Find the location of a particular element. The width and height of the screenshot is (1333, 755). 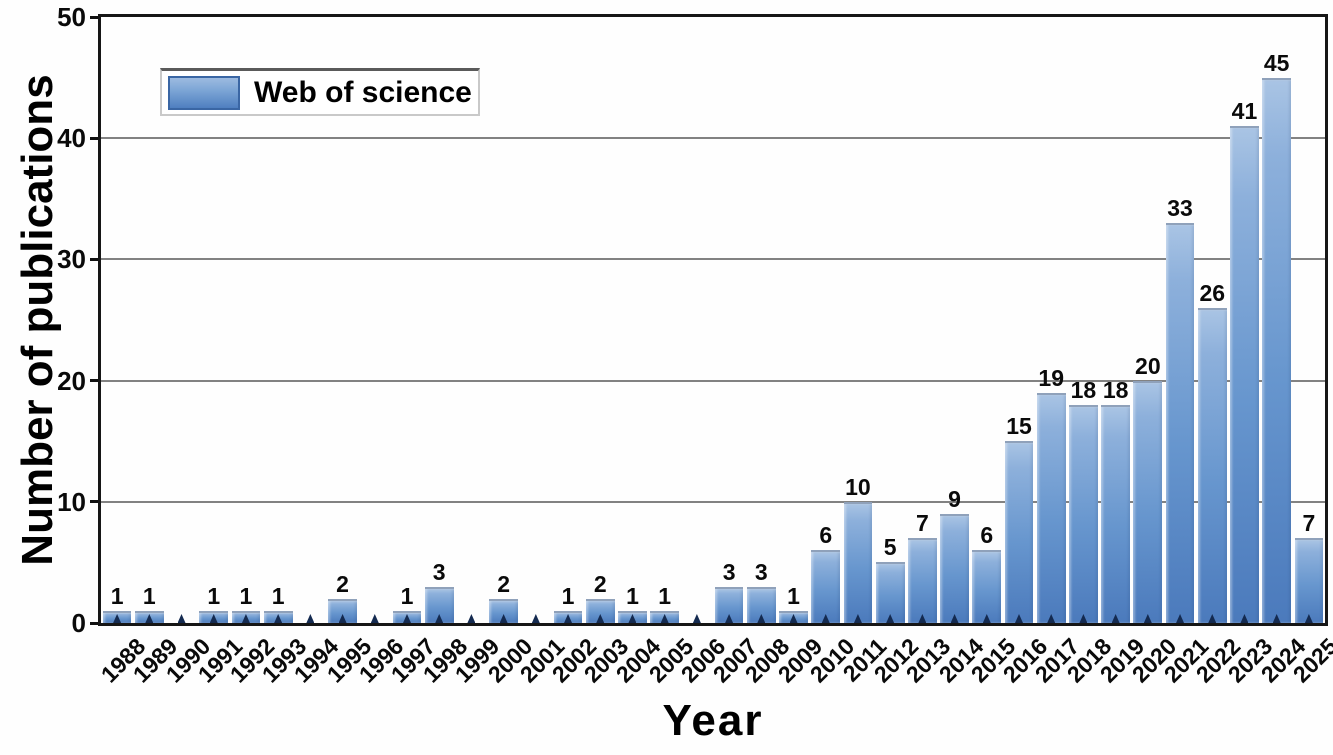

x-tick-1989 is located at coordinates (149, 618).